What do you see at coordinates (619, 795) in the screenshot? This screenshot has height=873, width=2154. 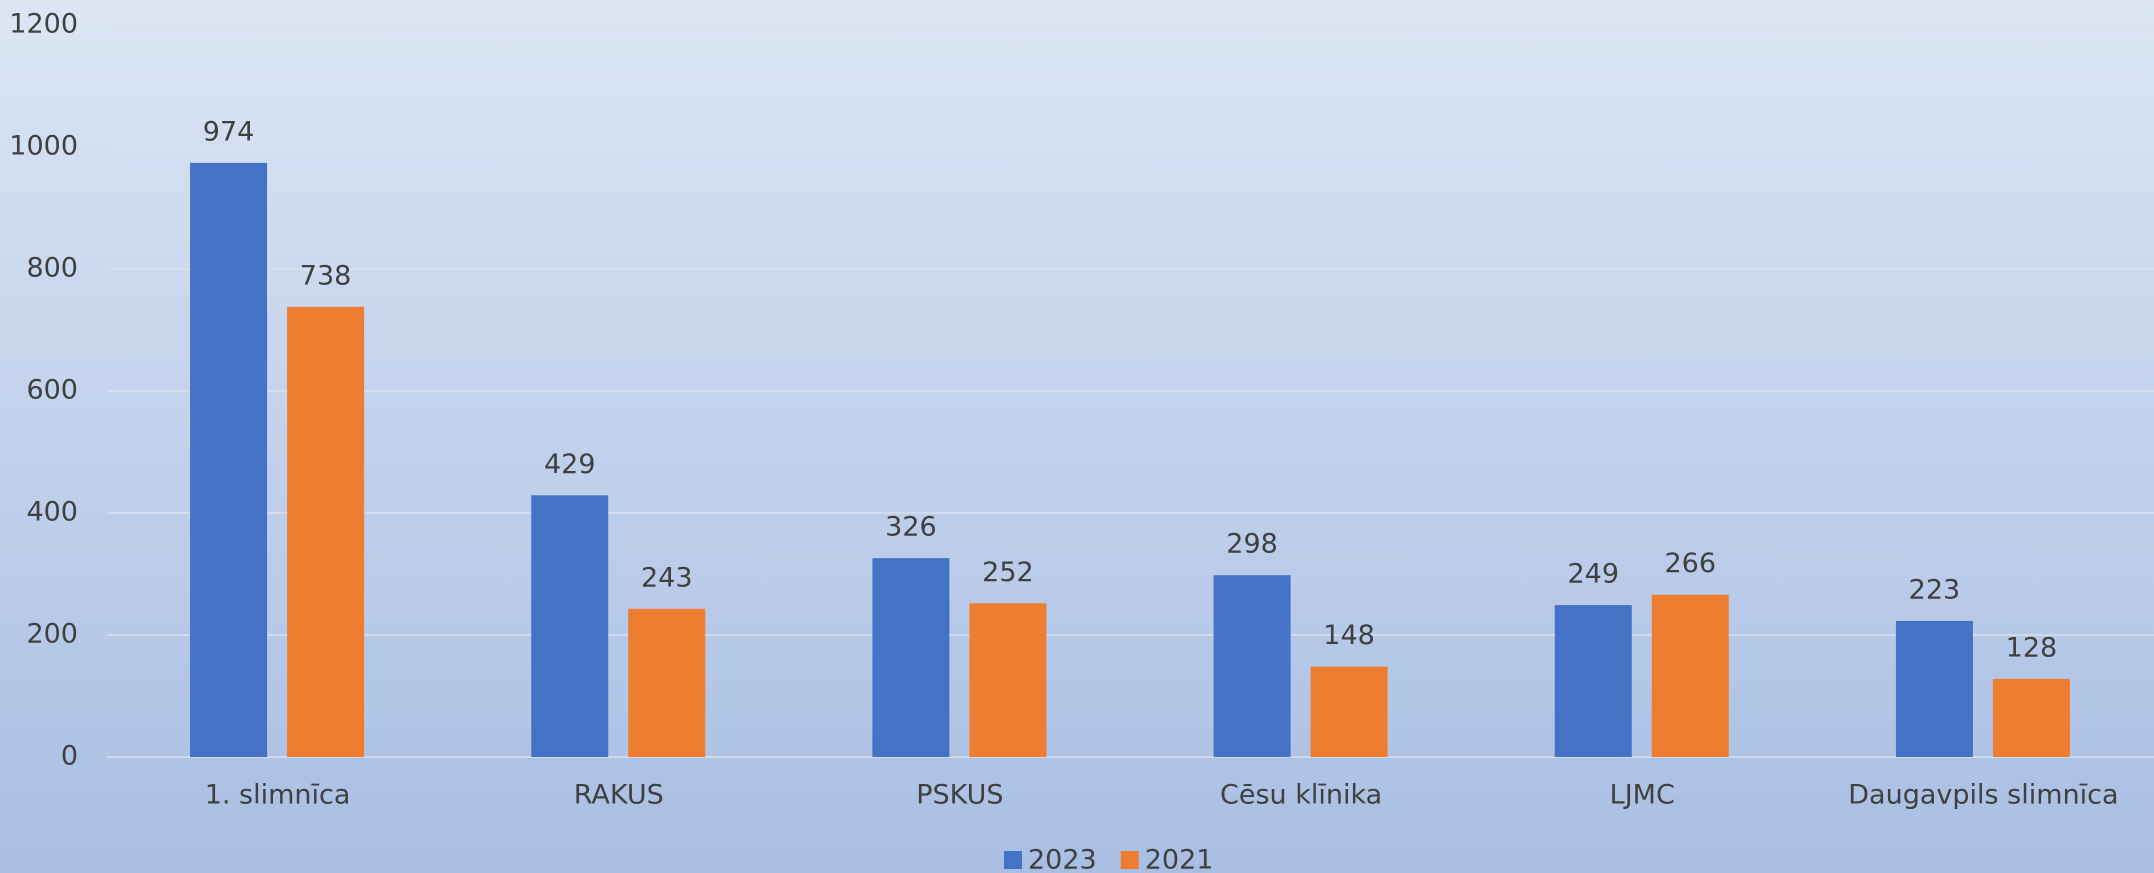 I see `x-tick-label: RAKUS` at bounding box center [619, 795].